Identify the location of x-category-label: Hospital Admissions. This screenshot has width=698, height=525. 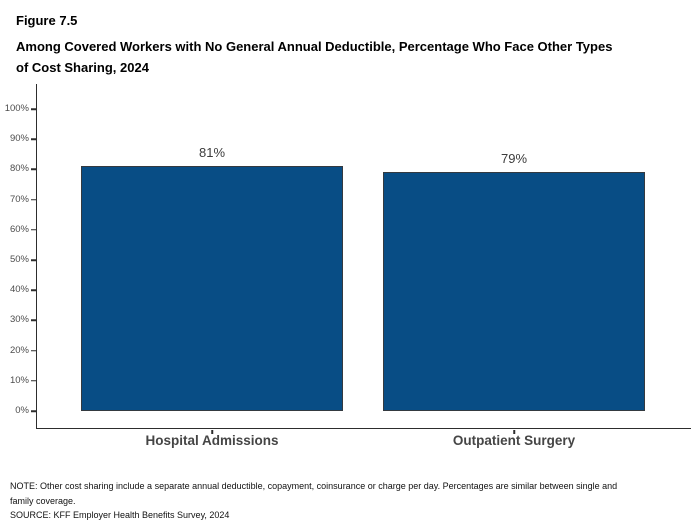
(212, 440).